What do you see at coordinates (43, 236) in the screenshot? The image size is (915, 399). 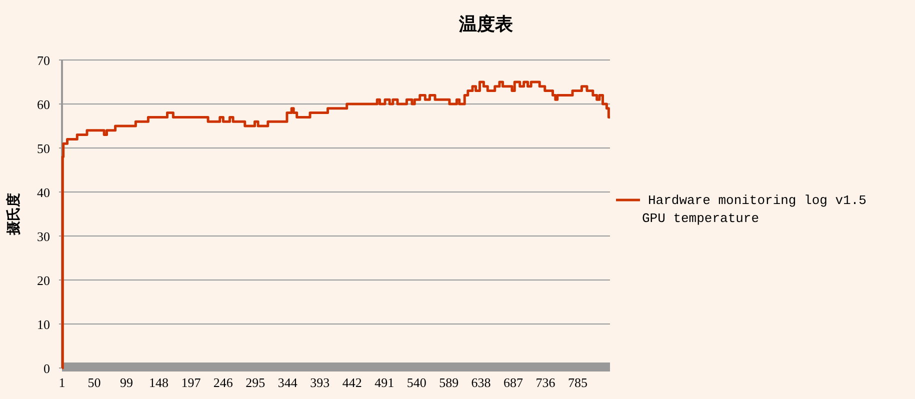 I see `y-tick-label: 30` at bounding box center [43, 236].